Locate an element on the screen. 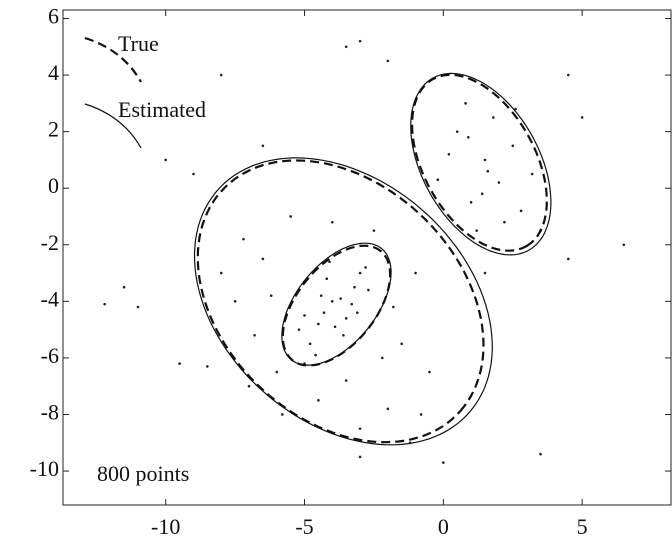  legend-label: Estimated is located at coordinates (162, 109).